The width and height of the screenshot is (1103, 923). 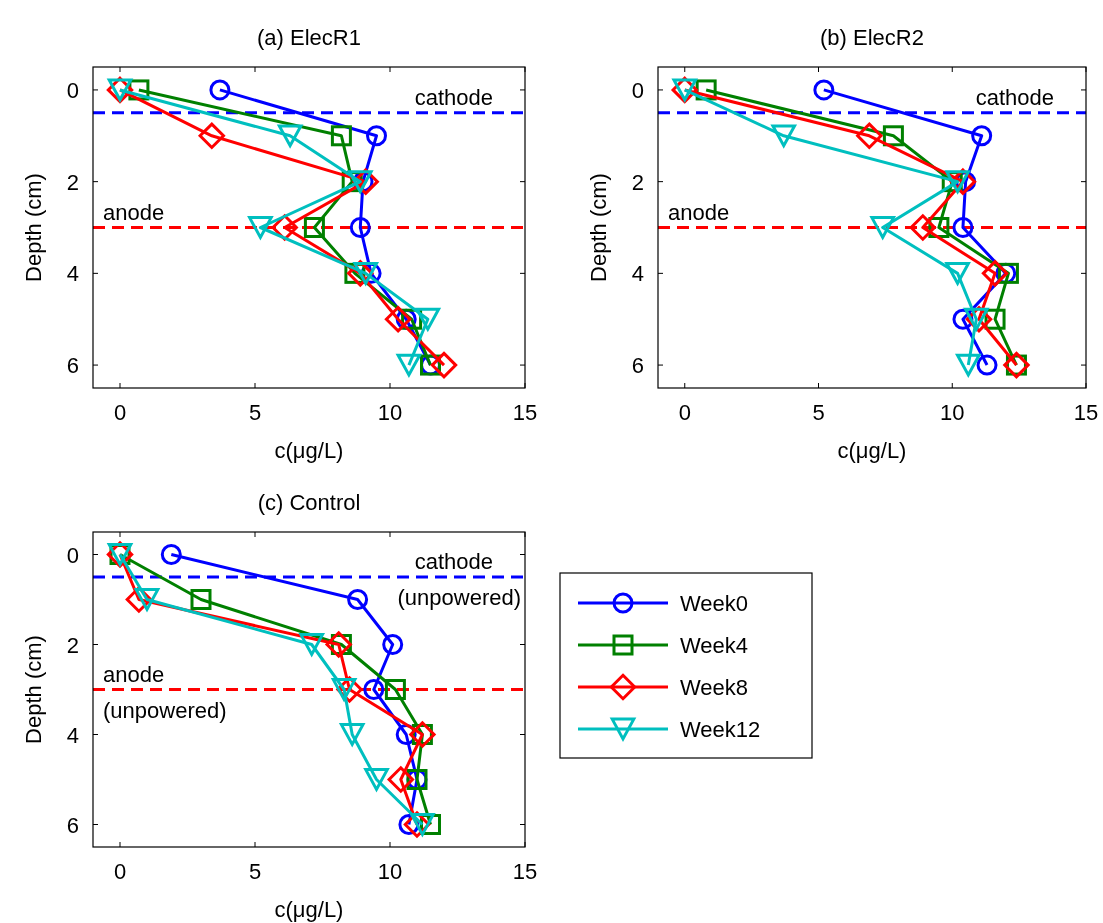 What do you see at coordinates (872, 37) in the screenshot?
I see `chart-title: (b) ElecR2` at bounding box center [872, 37].